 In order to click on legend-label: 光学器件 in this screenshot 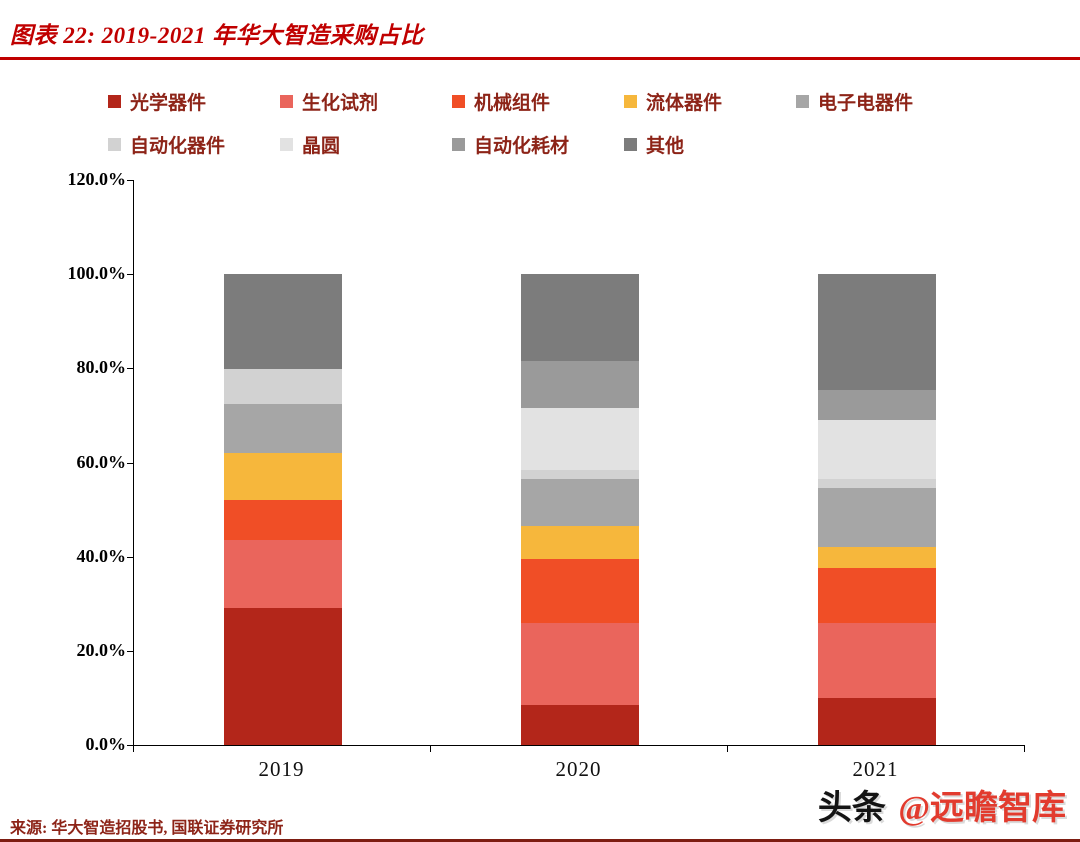, I will do `click(168, 103)`.